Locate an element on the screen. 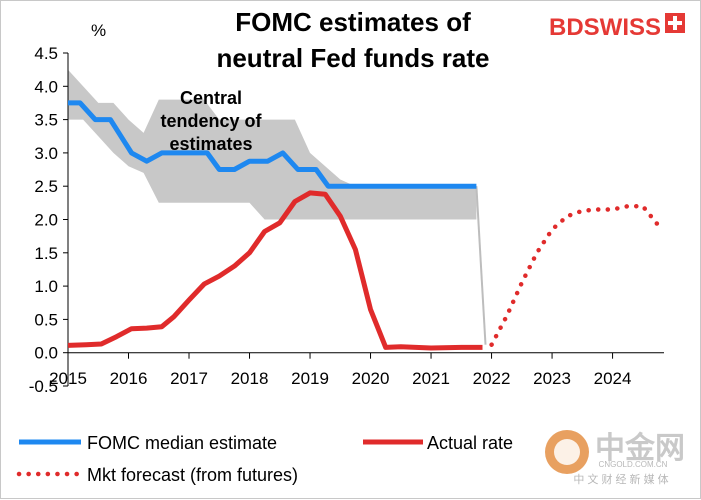 The width and height of the screenshot is (701, 500). connector-line is located at coordinates (481, 265).